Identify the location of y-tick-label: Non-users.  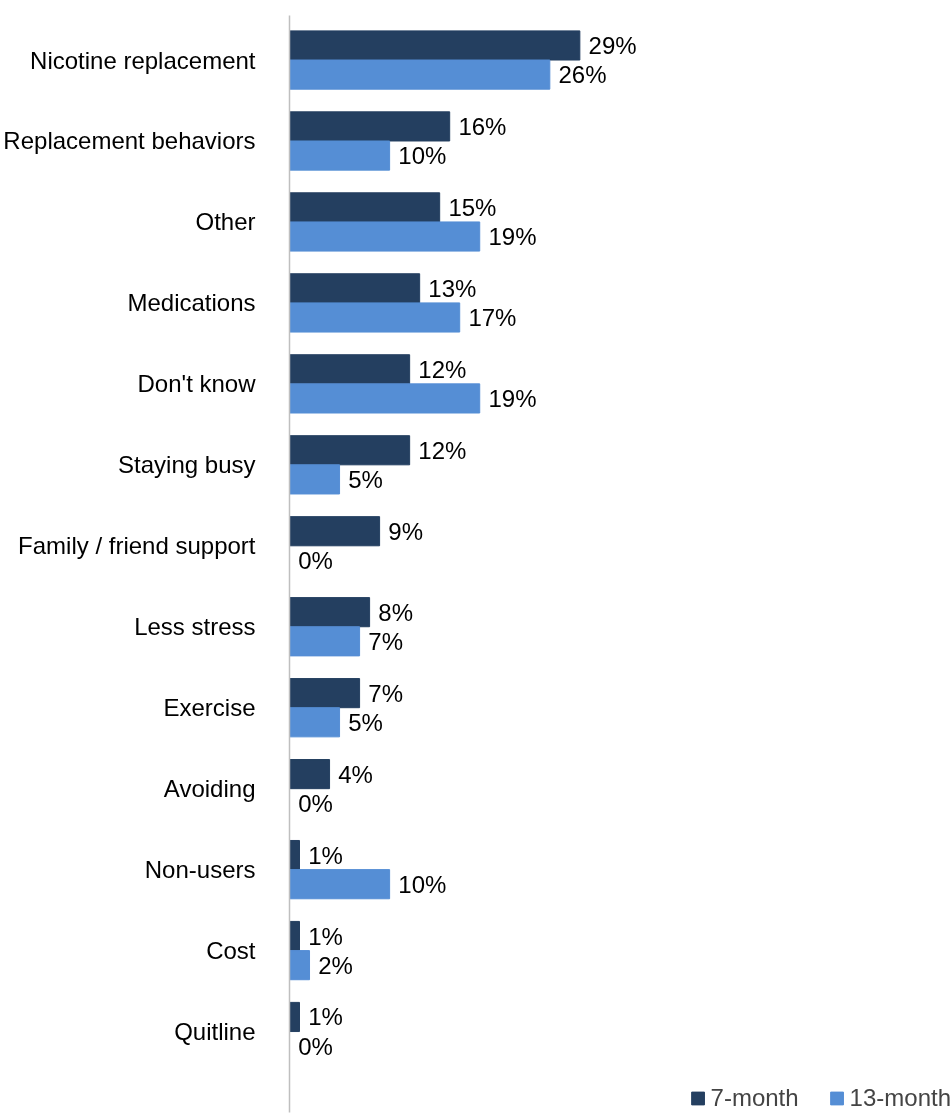
(200, 870).